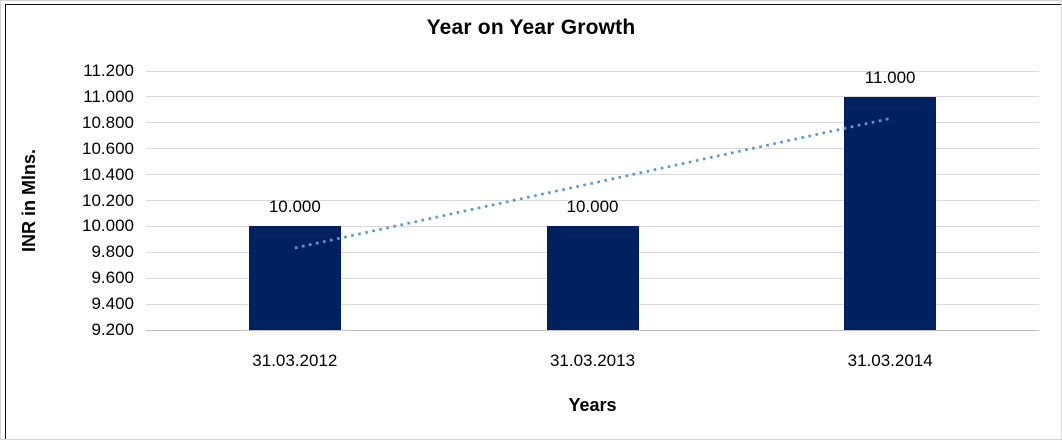 Image resolution: width=1062 pixels, height=440 pixels. What do you see at coordinates (531, 27) in the screenshot?
I see `chart-title: Year on Year Growth` at bounding box center [531, 27].